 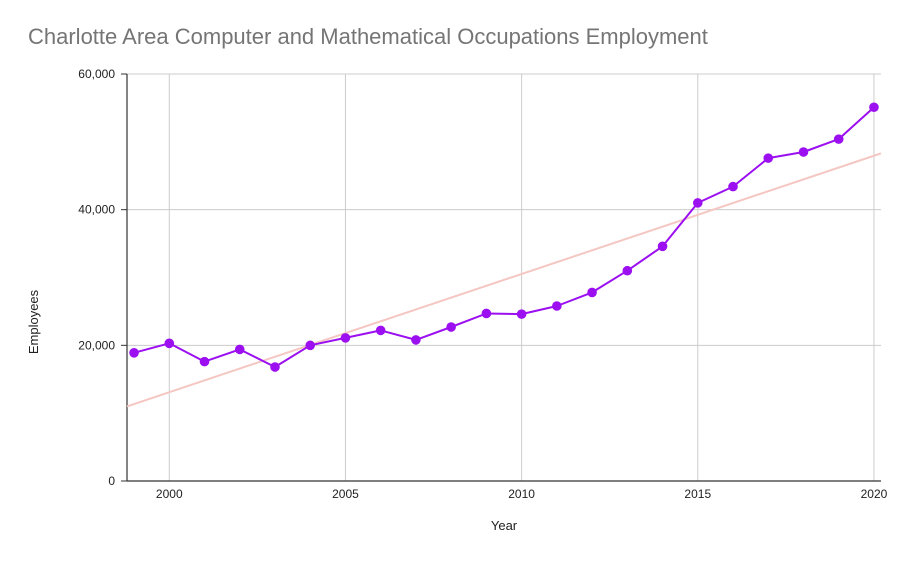 What do you see at coordinates (96, 345) in the screenshot?
I see `y-tick-label: 20,000` at bounding box center [96, 345].